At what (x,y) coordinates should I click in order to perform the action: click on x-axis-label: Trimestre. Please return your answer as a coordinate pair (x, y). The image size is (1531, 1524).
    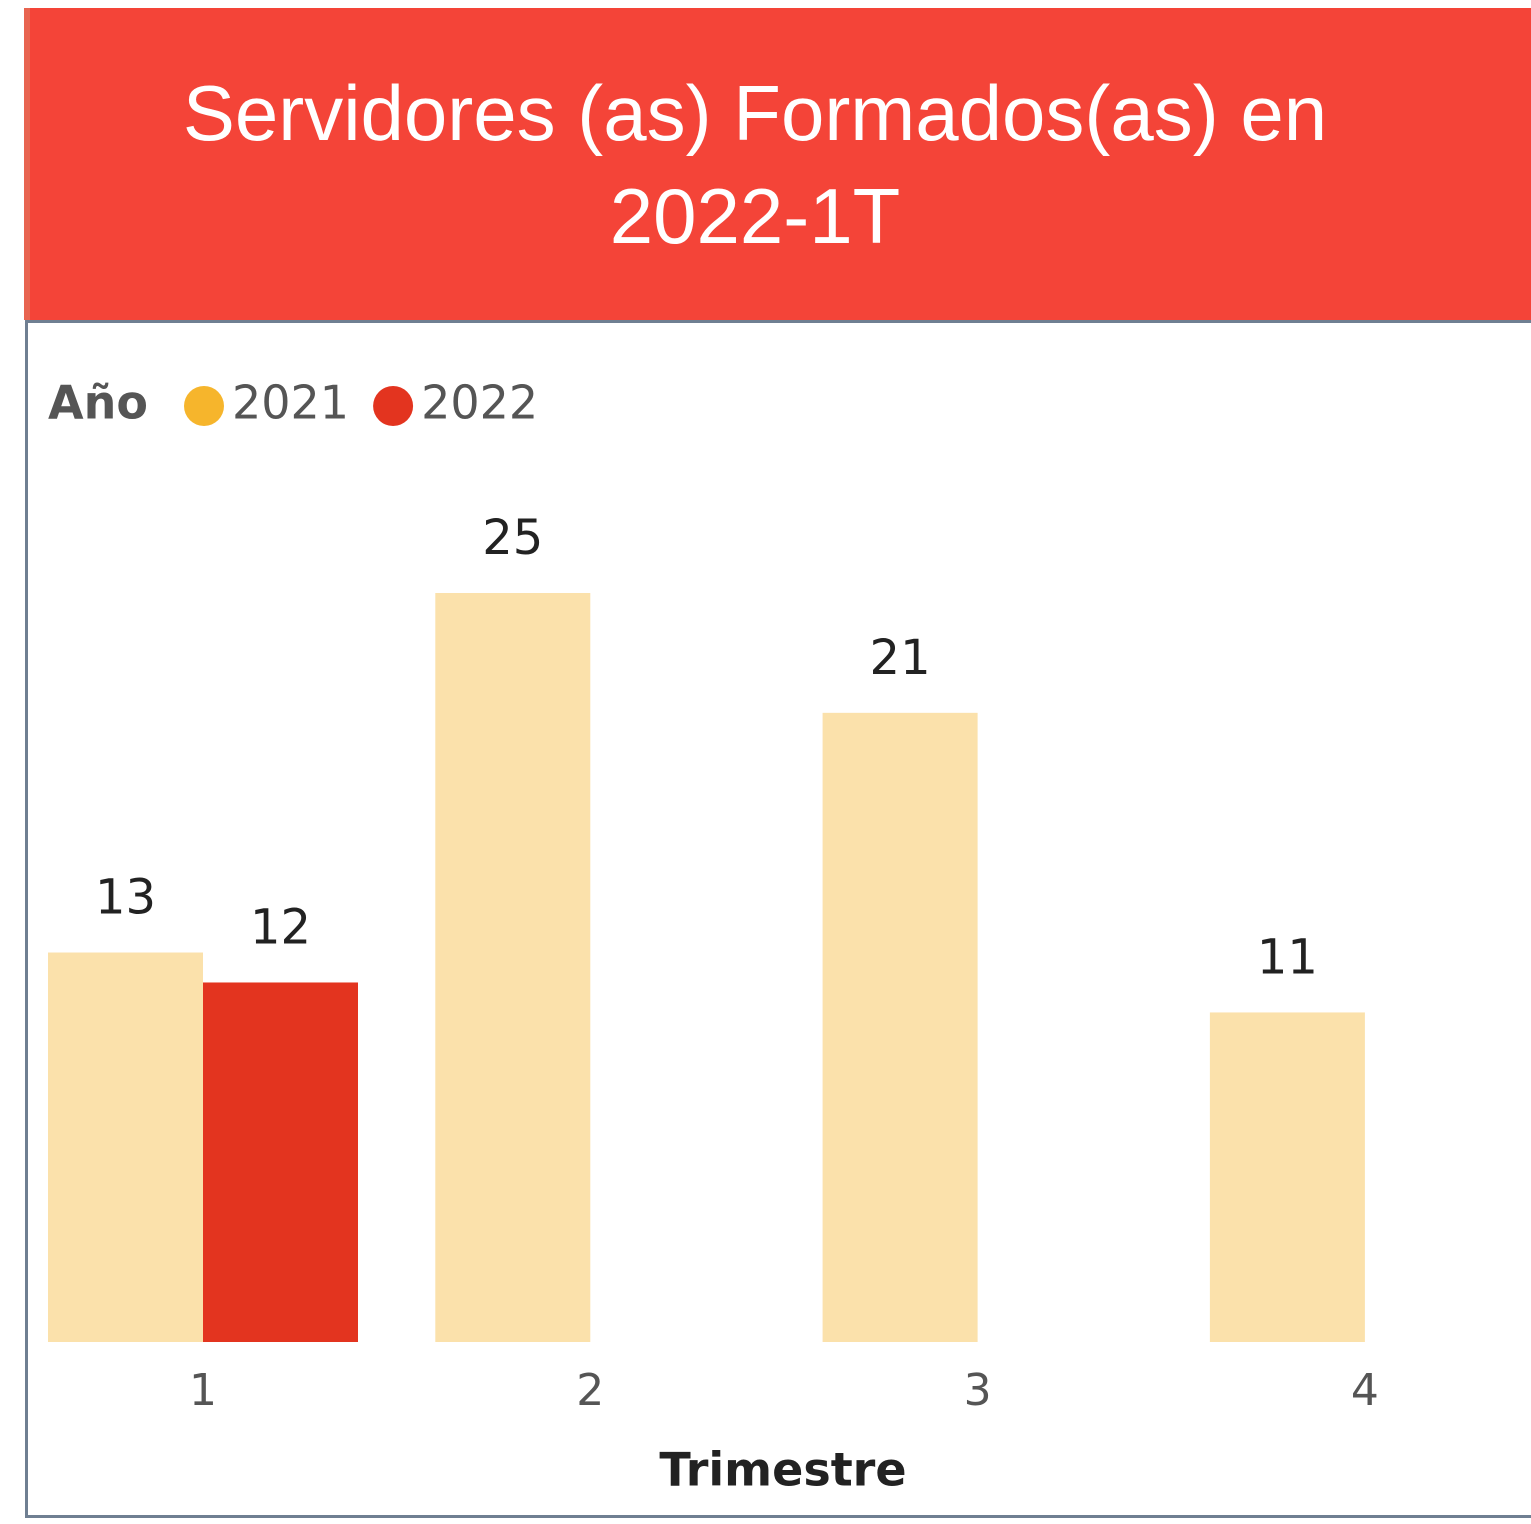
    Looking at the image, I should click on (782, 1470).